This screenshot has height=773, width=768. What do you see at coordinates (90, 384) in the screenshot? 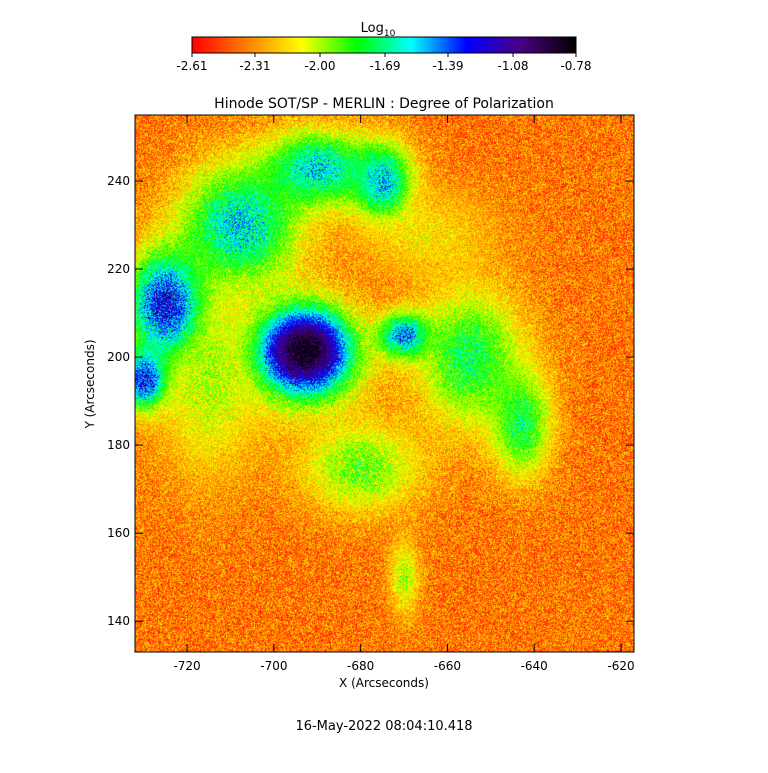
I see `y-axis-label: Y (Arcseconds)` at bounding box center [90, 384].